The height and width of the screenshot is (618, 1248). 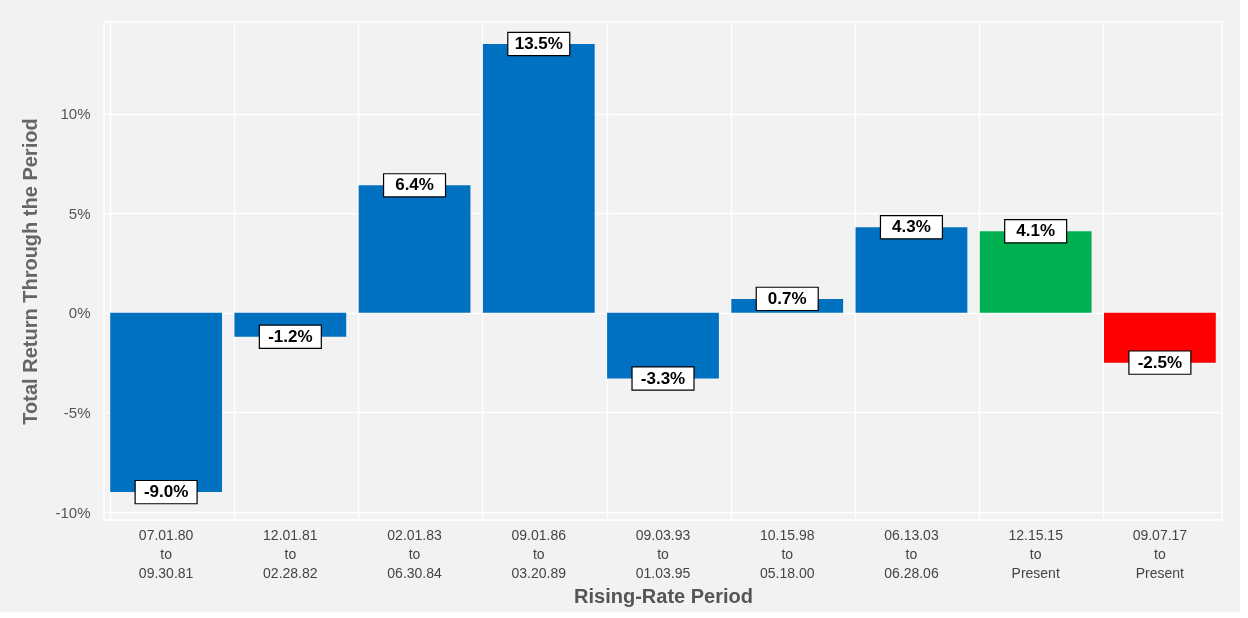 What do you see at coordinates (75, 114) in the screenshot?
I see `y-tick-label: 10%` at bounding box center [75, 114].